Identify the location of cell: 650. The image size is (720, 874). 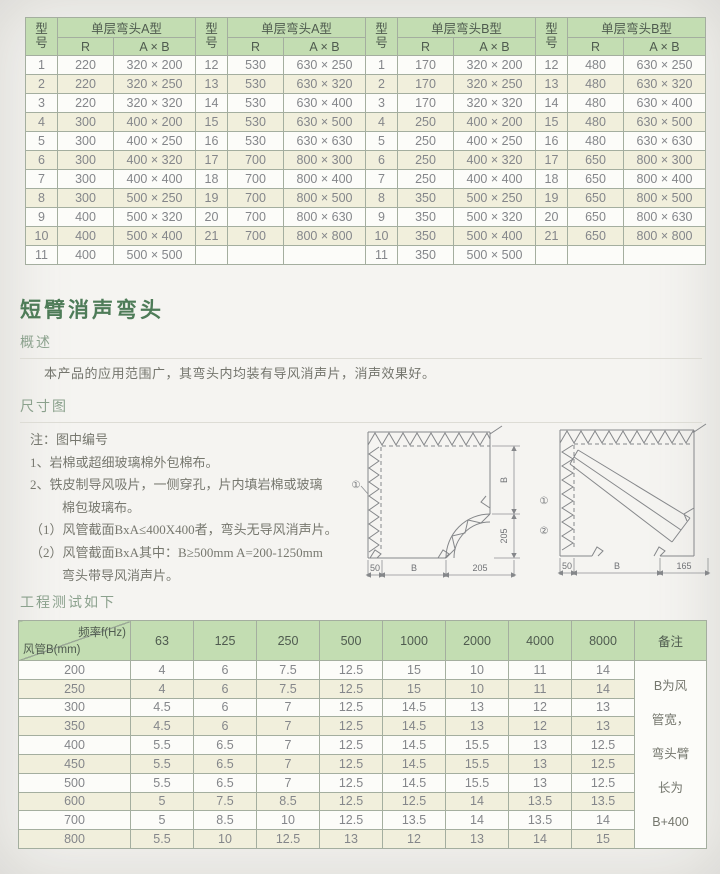
(595, 217).